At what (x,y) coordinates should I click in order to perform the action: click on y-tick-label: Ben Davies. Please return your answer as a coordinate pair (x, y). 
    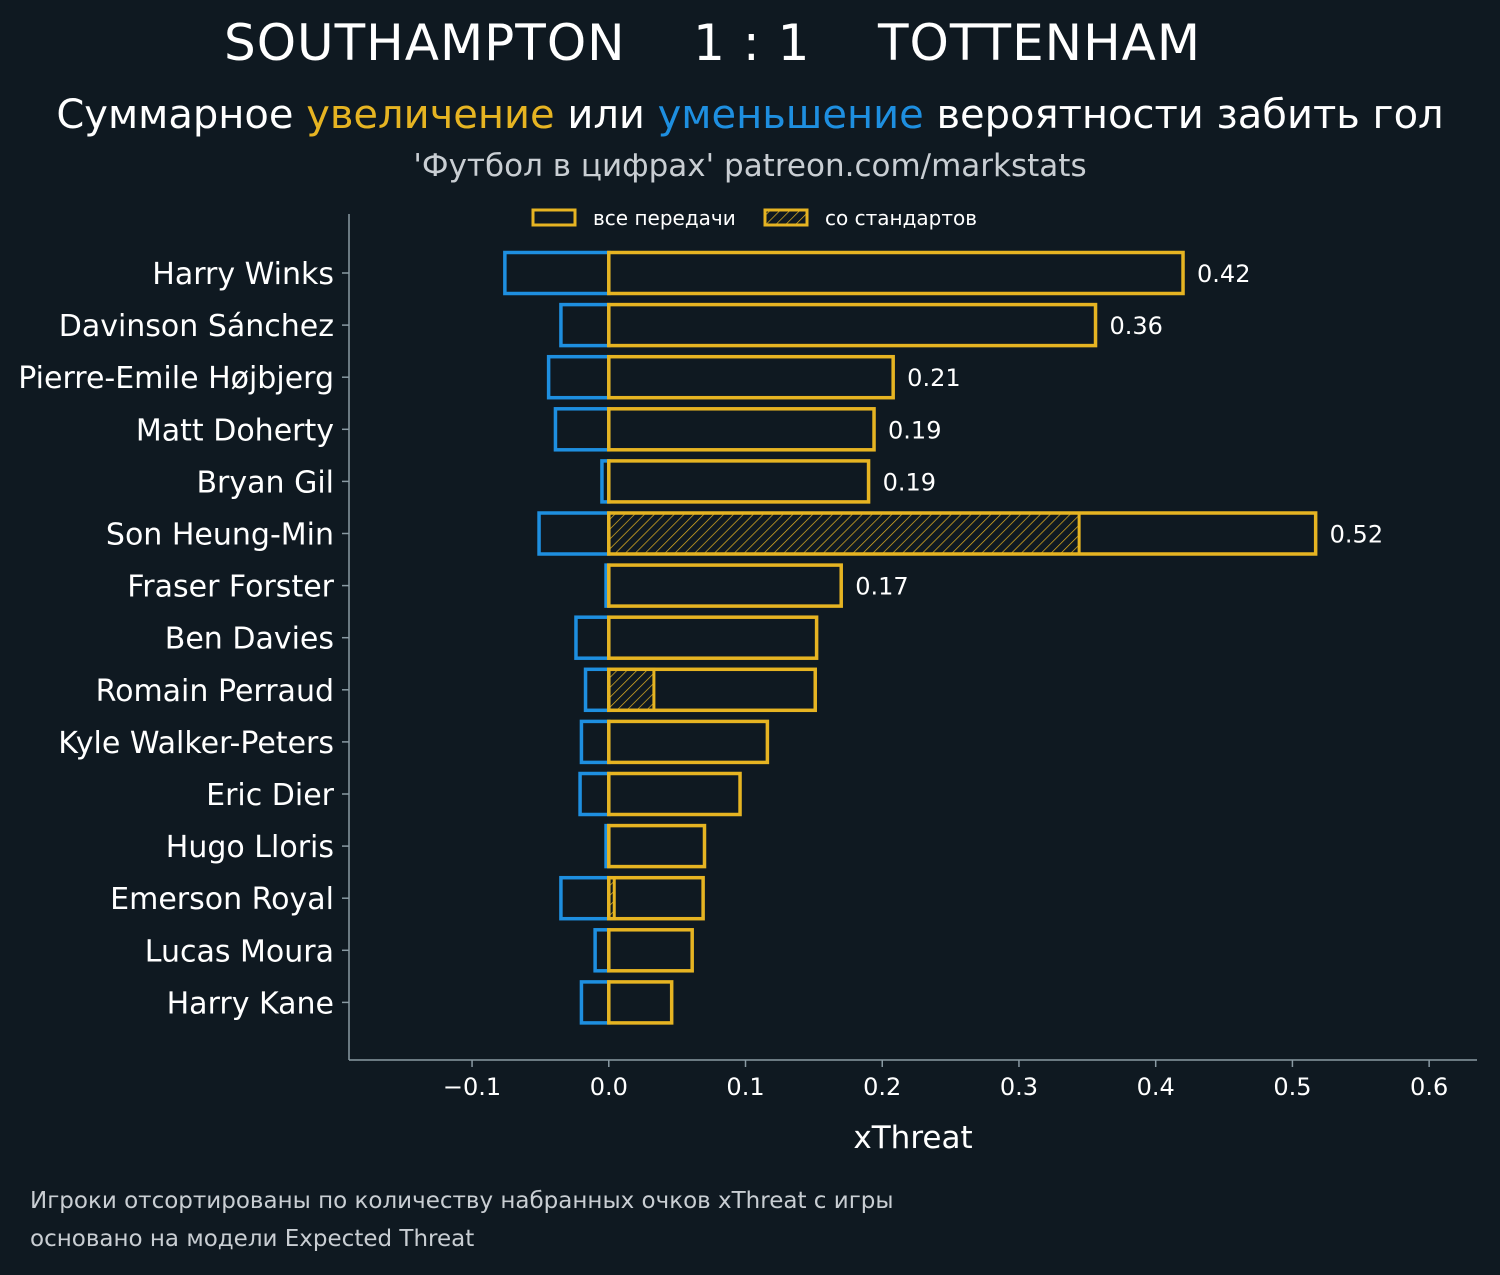
    Looking at the image, I should click on (249, 639).